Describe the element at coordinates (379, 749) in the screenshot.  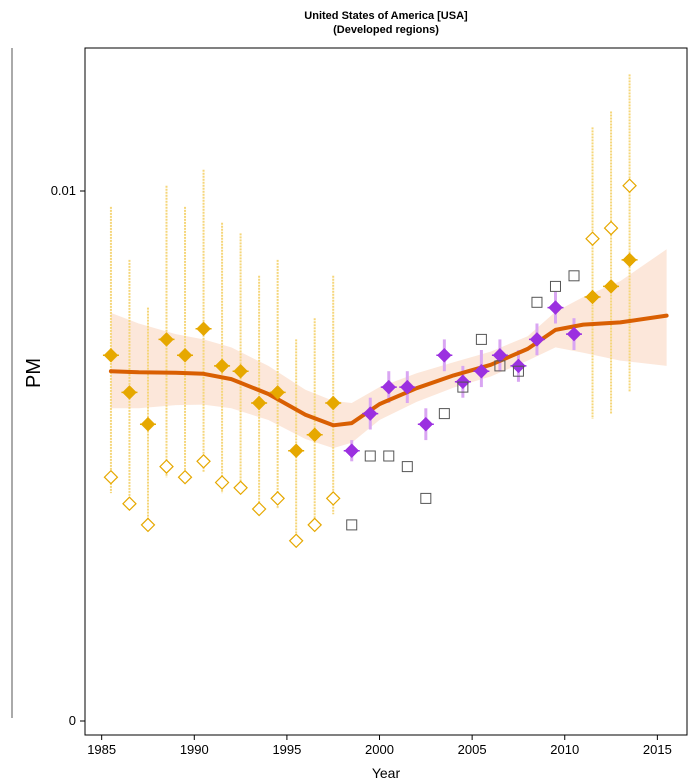
I see `x-tick-label: 2000` at that location.